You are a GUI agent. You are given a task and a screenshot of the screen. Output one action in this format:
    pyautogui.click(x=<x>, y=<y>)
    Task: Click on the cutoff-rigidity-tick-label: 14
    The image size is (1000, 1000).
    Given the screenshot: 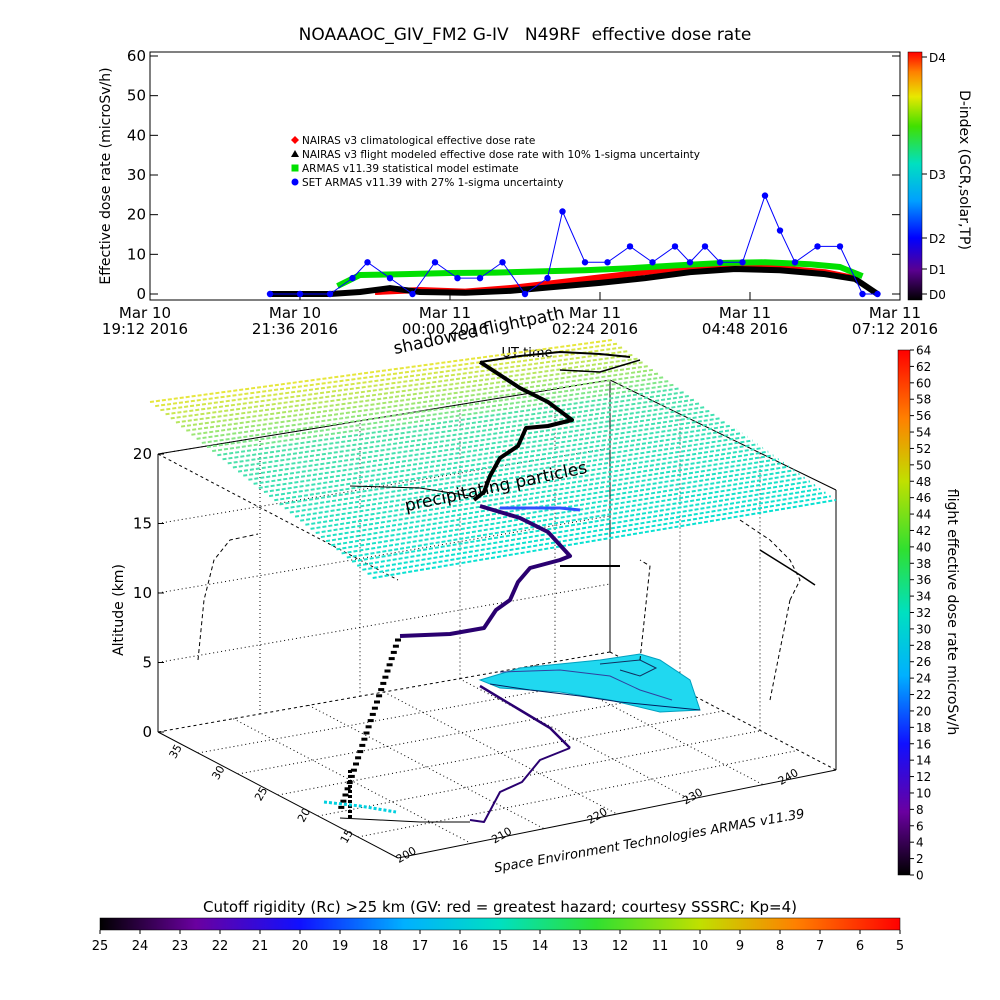 What is the action you would take?
    pyautogui.click(x=540, y=946)
    